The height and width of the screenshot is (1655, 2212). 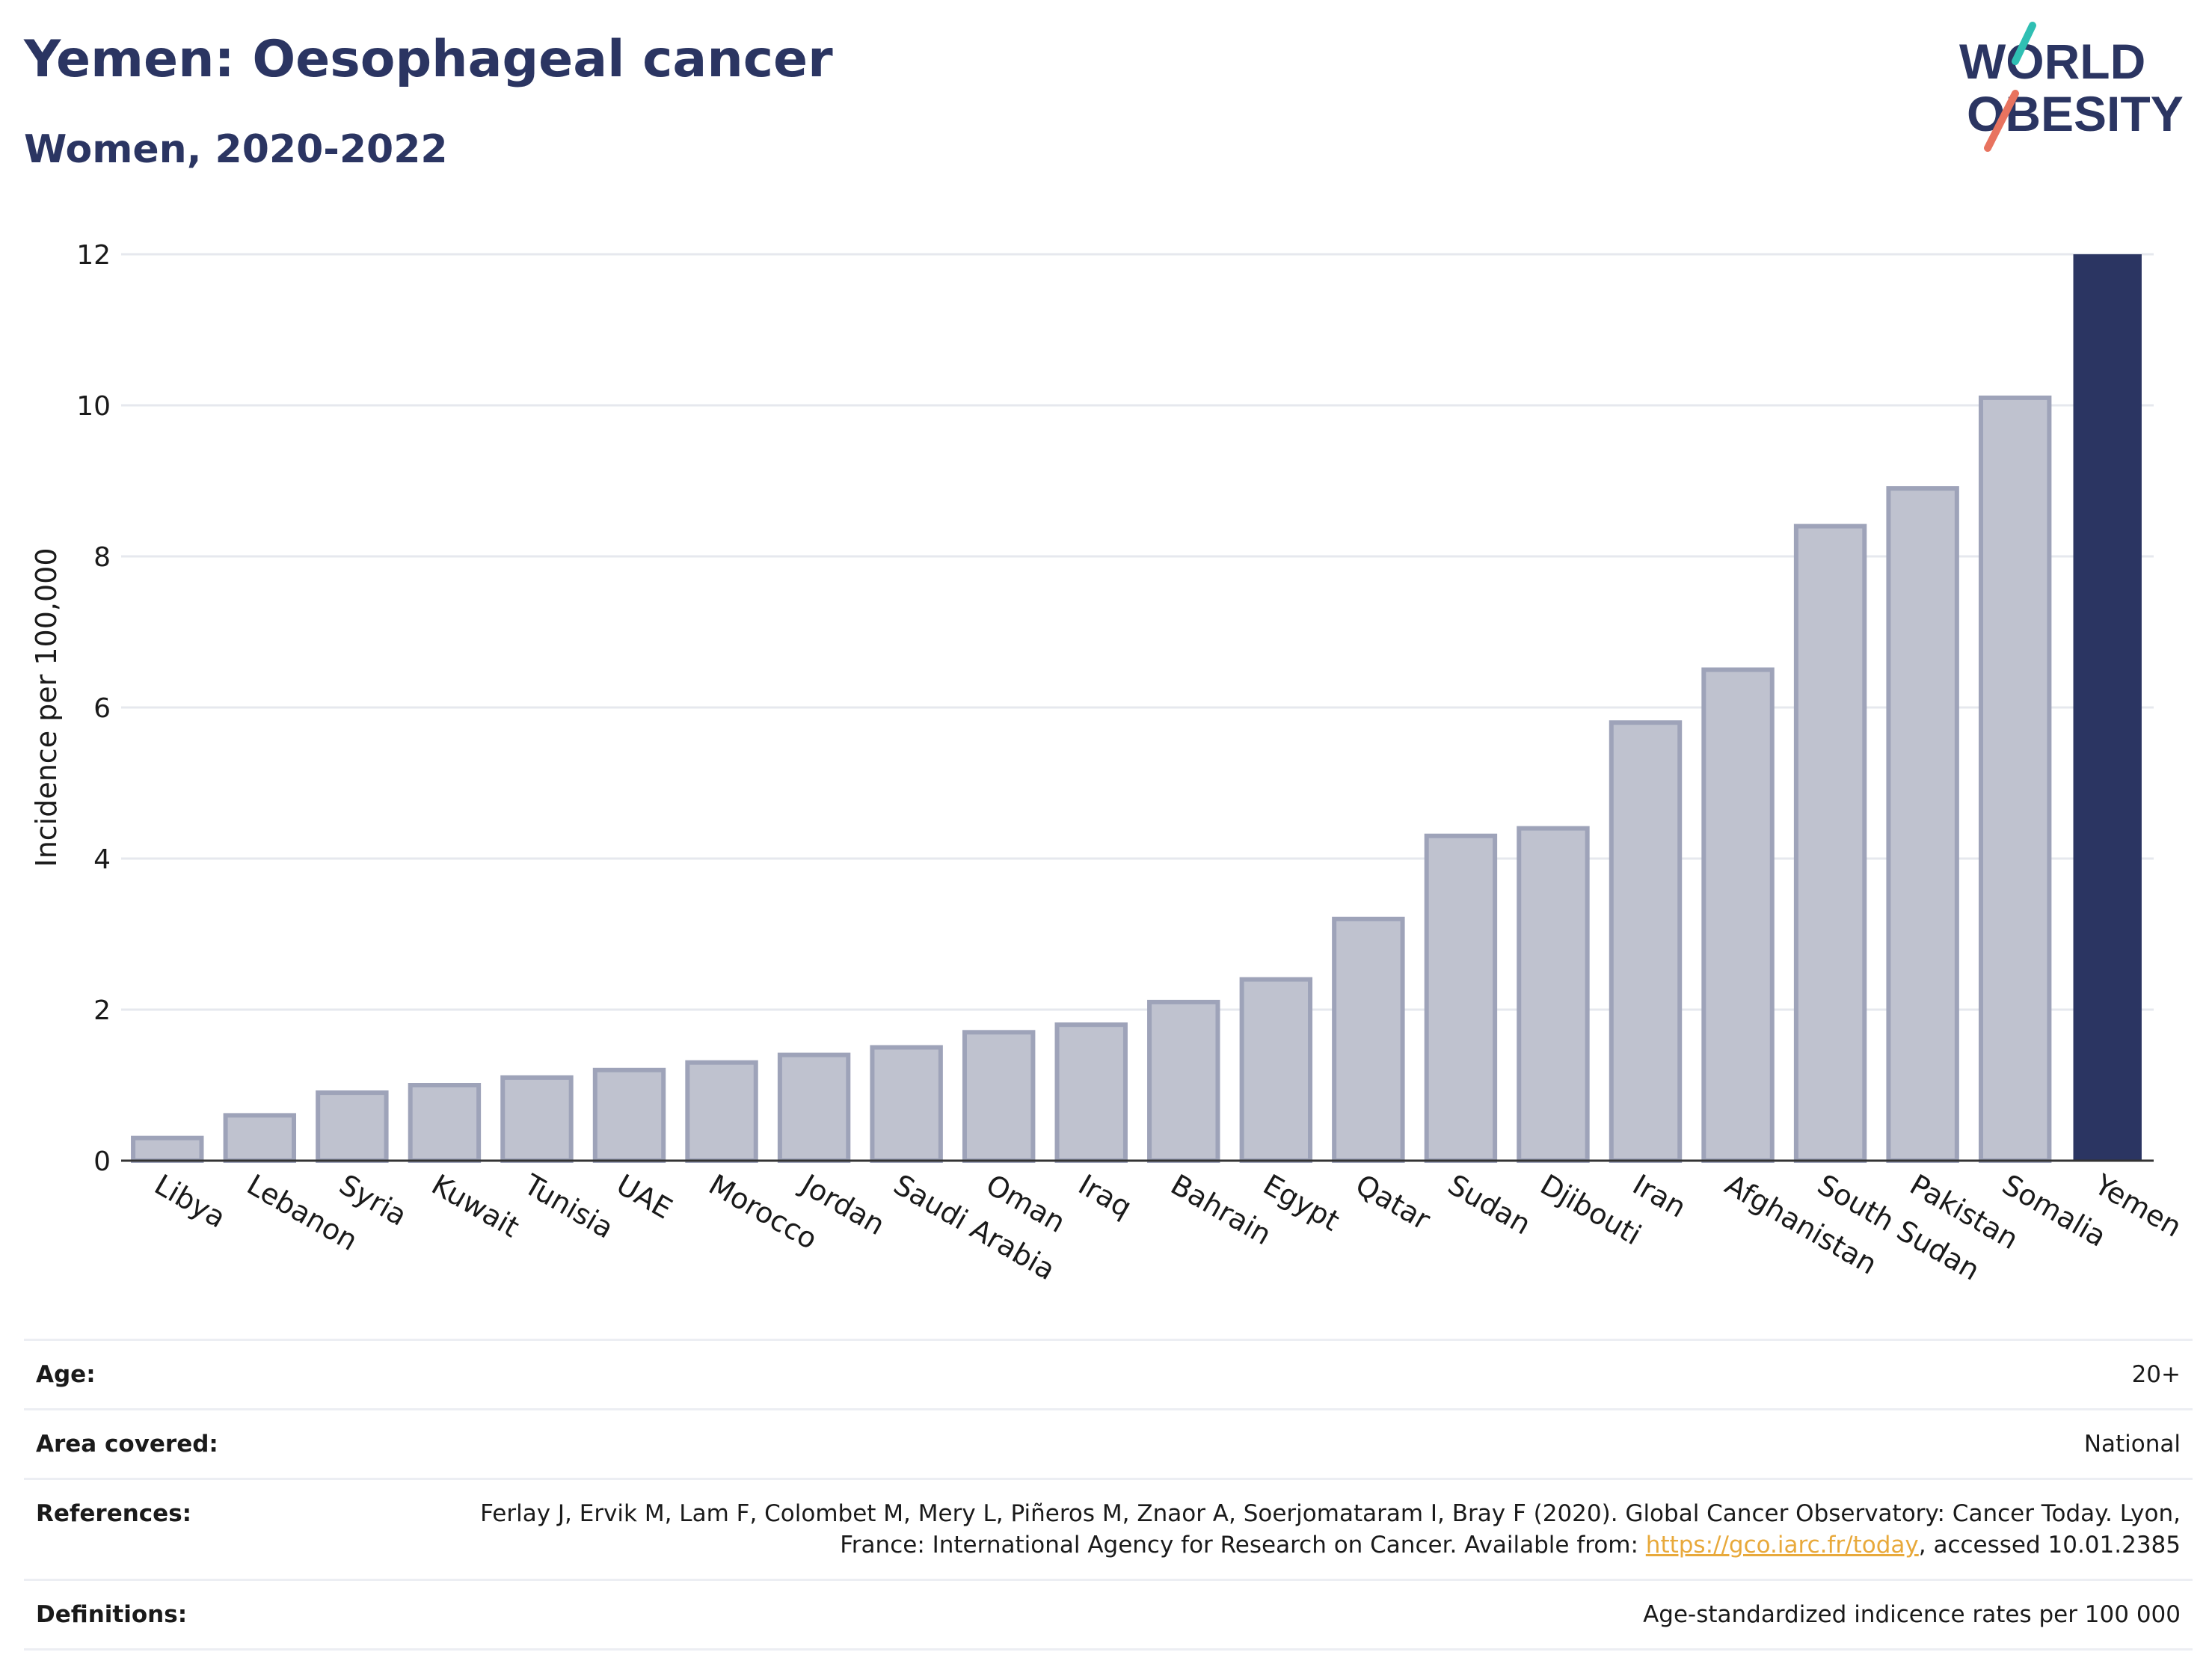 I want to click on bar-sudan, so click(x=1461, y=998).